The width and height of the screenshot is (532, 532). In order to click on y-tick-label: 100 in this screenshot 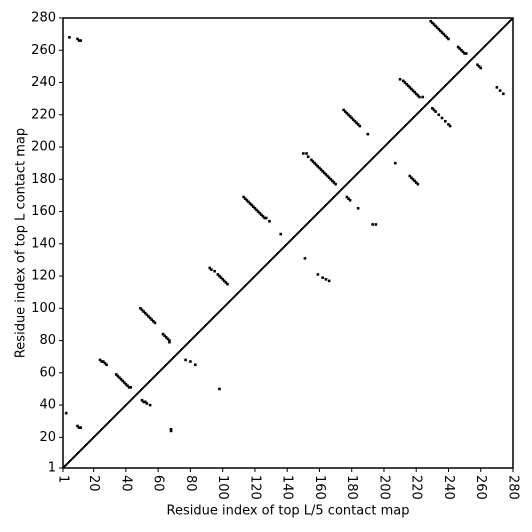, I will do `click(43, 308)`.